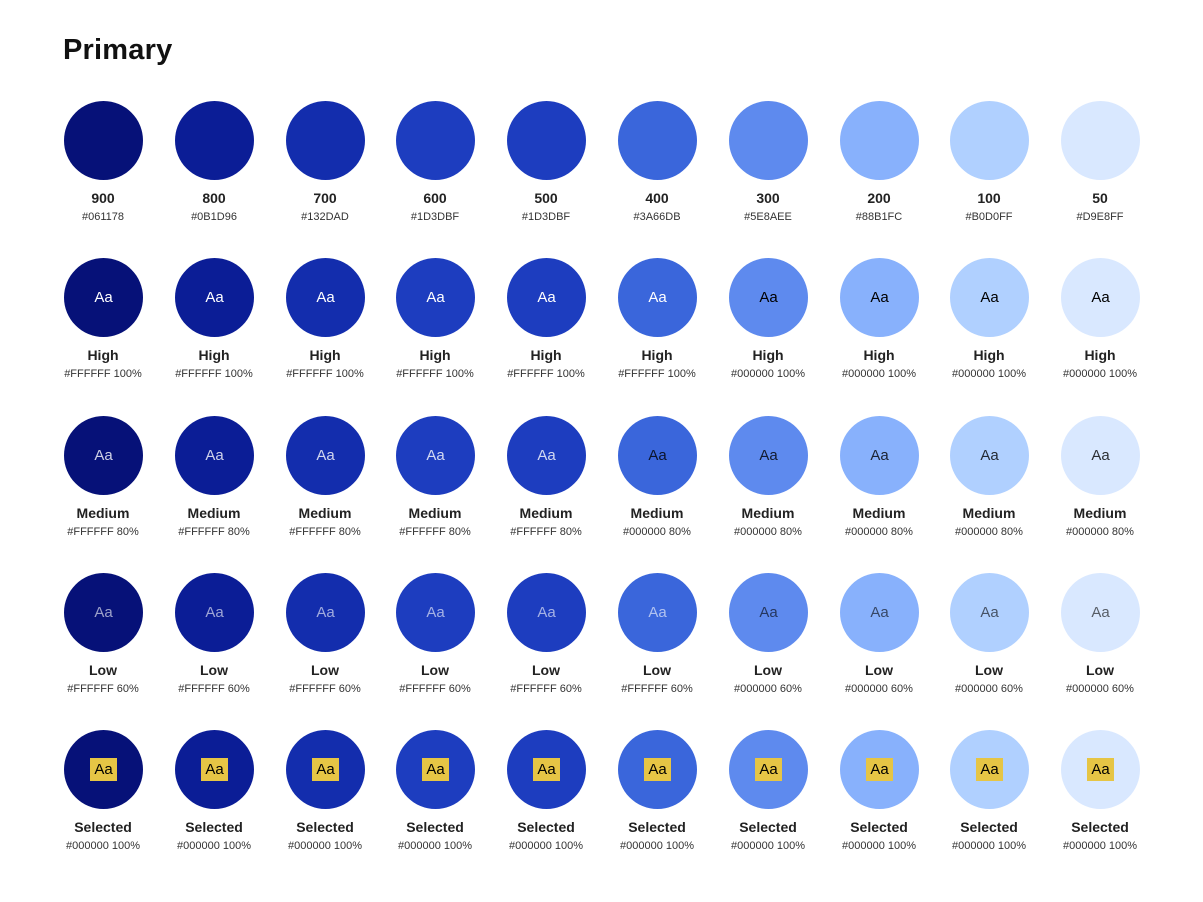  Describe the element at coordinates (103, 198) in the screenshot. I see `swatch-label: 900` at that location.